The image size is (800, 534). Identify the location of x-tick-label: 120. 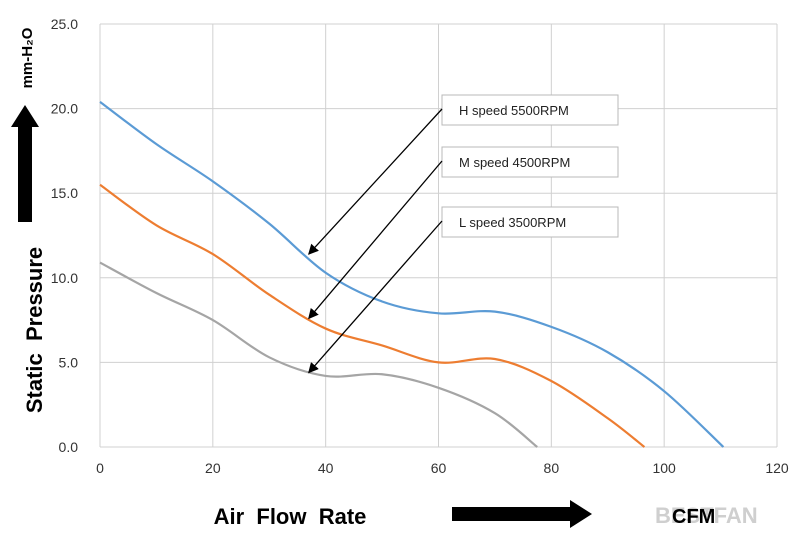
(777, 468).